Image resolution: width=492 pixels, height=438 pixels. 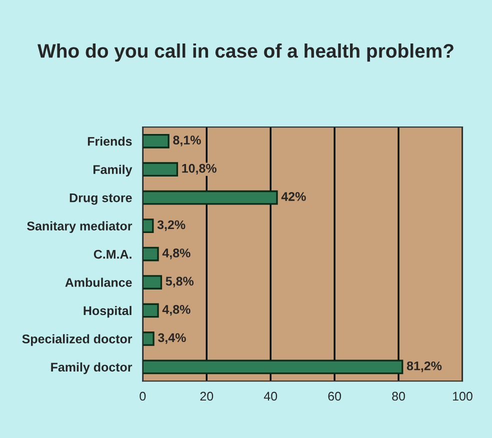 I want to click on y-tick-label: Ambulance, so click(x=98, y=282).